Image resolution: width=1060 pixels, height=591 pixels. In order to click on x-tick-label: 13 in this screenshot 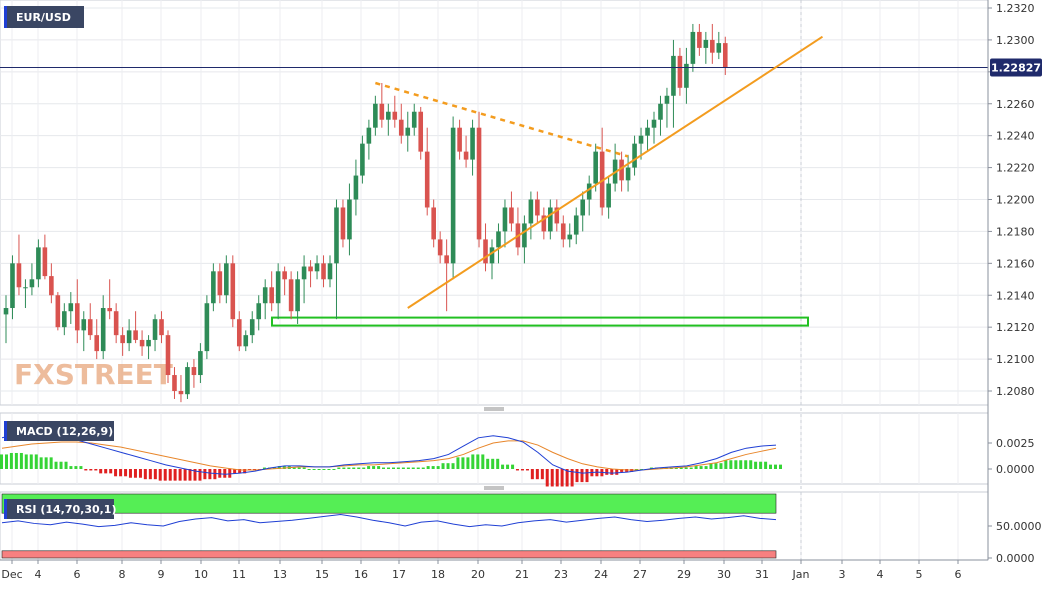, I will do `click(280, 574)`.